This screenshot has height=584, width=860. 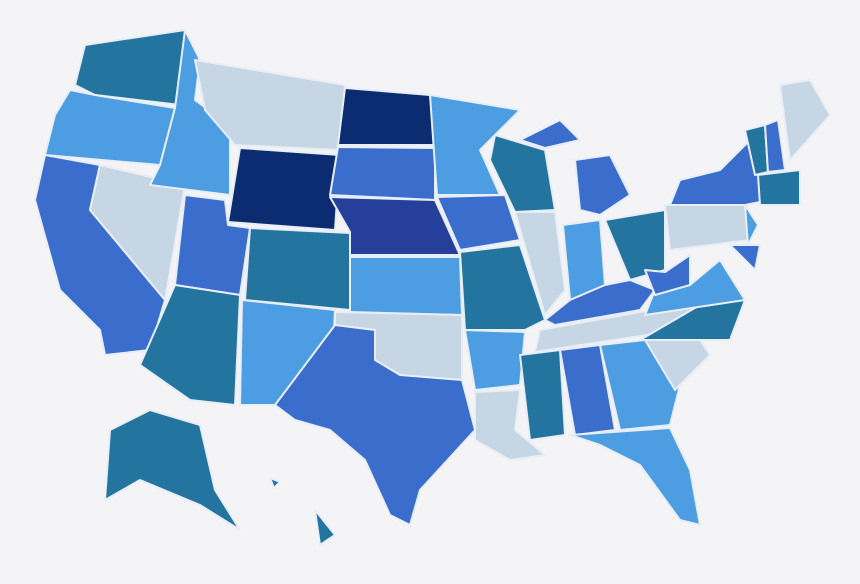 I want to click on illinois, so click(x=540, y=263).